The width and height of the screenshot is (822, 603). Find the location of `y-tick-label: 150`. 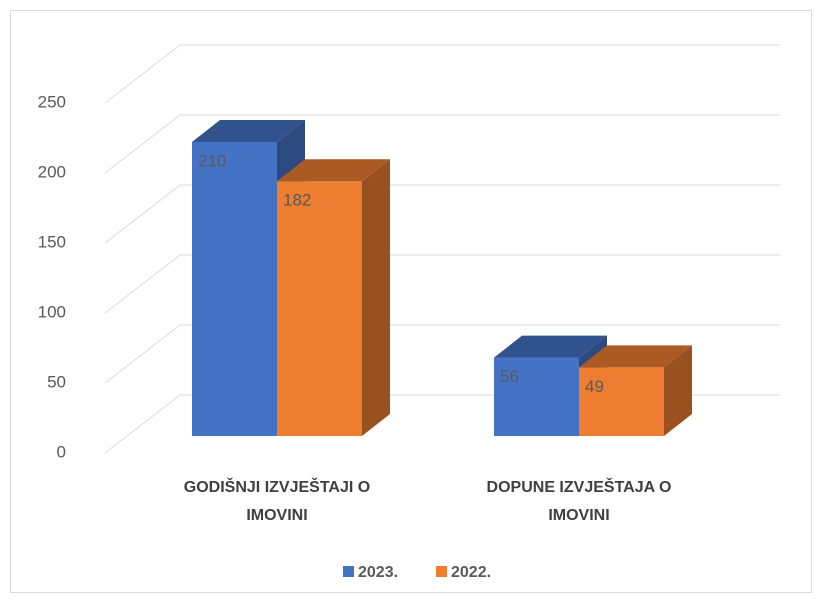

y-tick-label: 150 is located at coordinates (52, 241).